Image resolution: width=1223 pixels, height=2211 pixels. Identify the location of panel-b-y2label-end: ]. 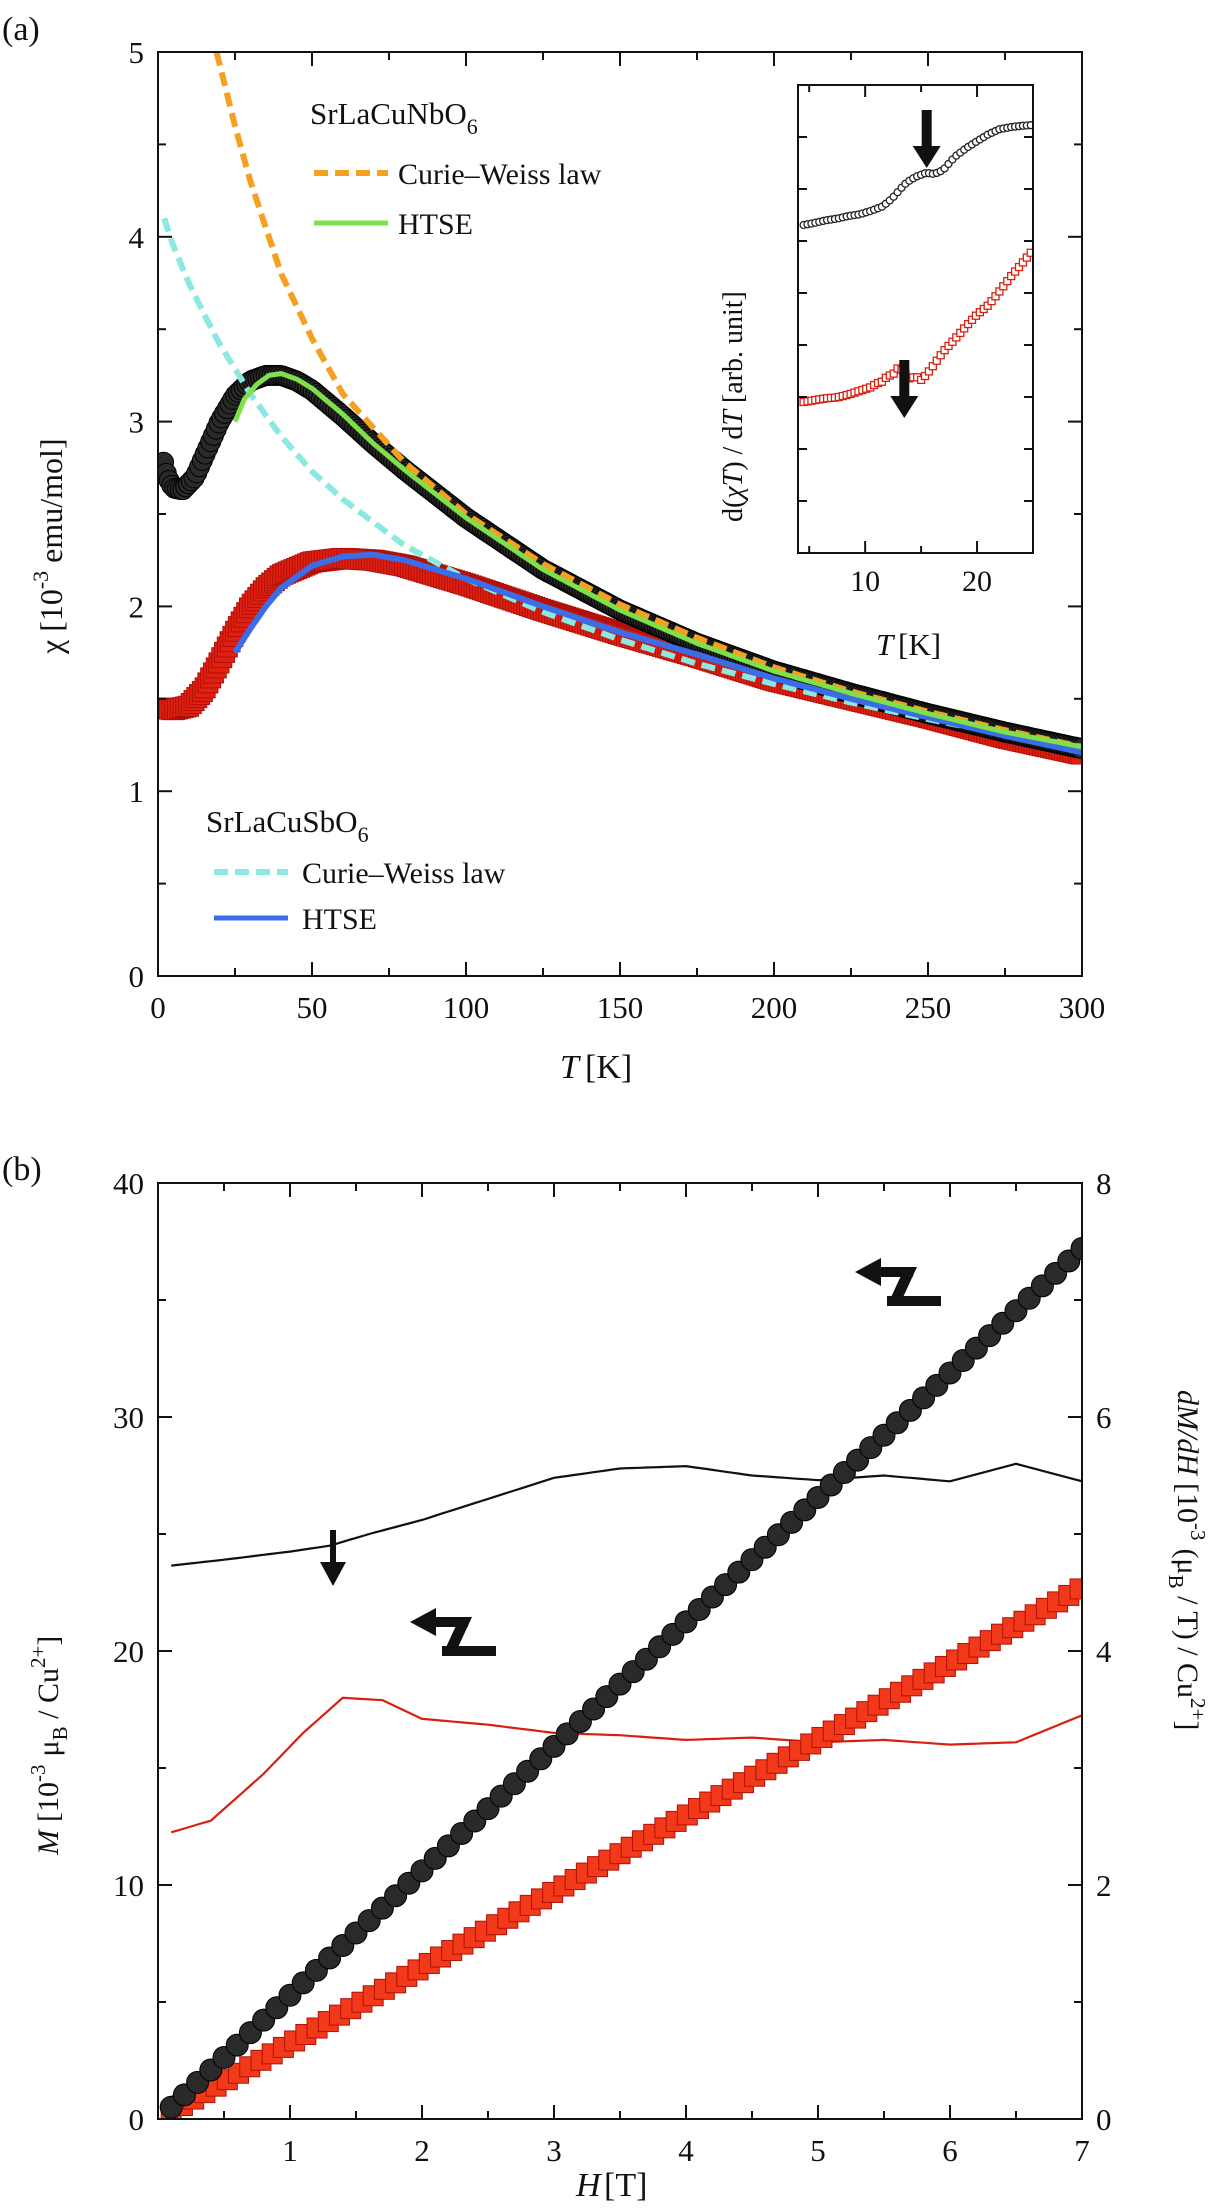
(1187, 1725).